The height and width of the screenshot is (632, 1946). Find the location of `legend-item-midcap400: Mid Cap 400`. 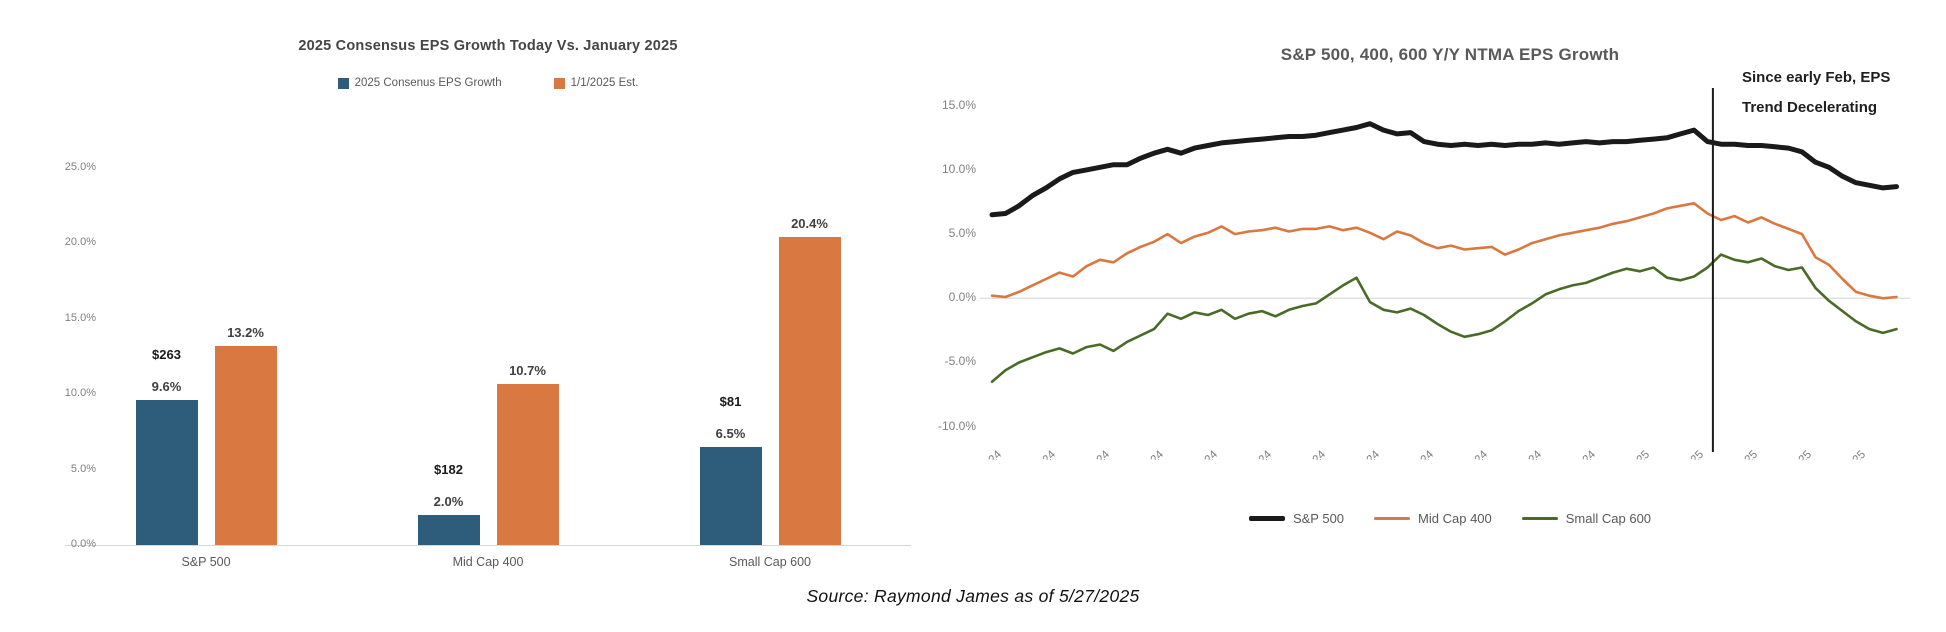

legend-item-midcap400: Mid Cap 400 is located at coordinates (1433, 518).